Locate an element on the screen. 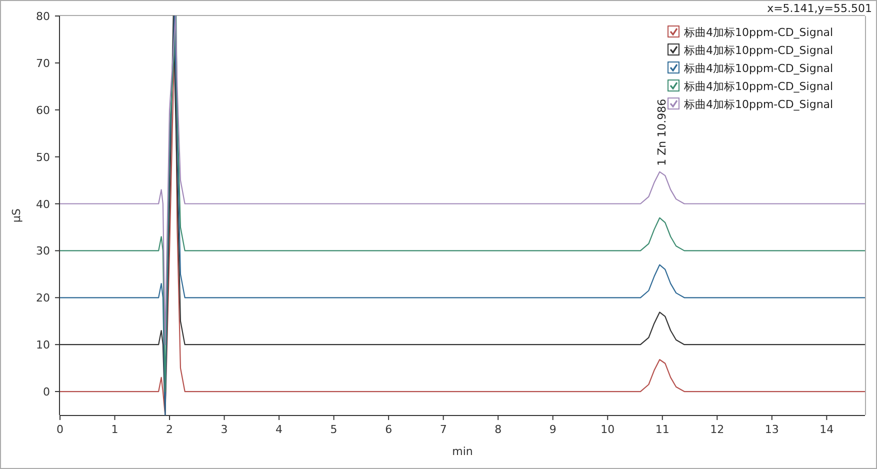 This screenshot has height=469, width=877. x-tick-label: 9 is located at coordinates (552, 429).